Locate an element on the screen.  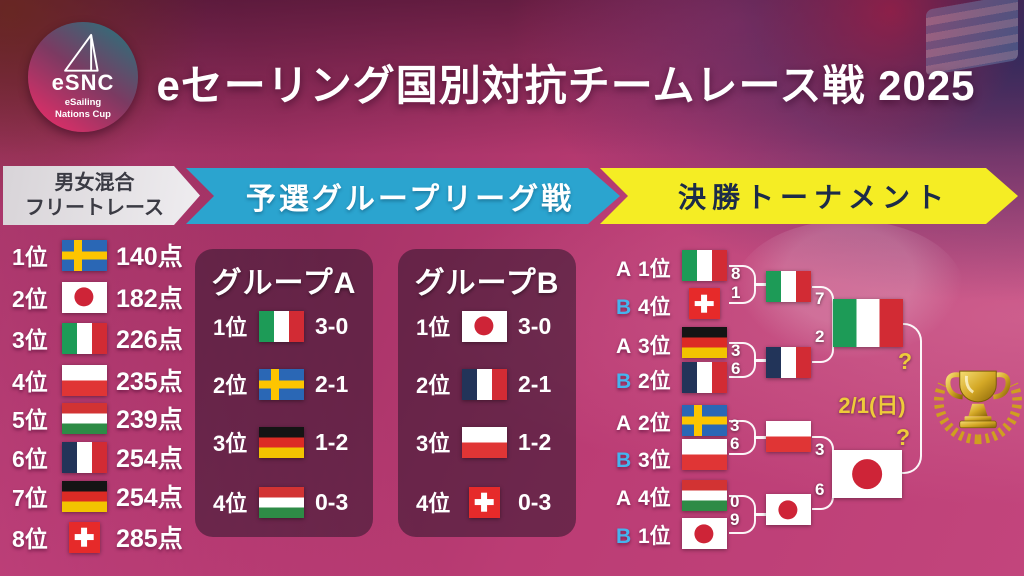
seed-rank: 2位 is located at coordinates (654, 381).